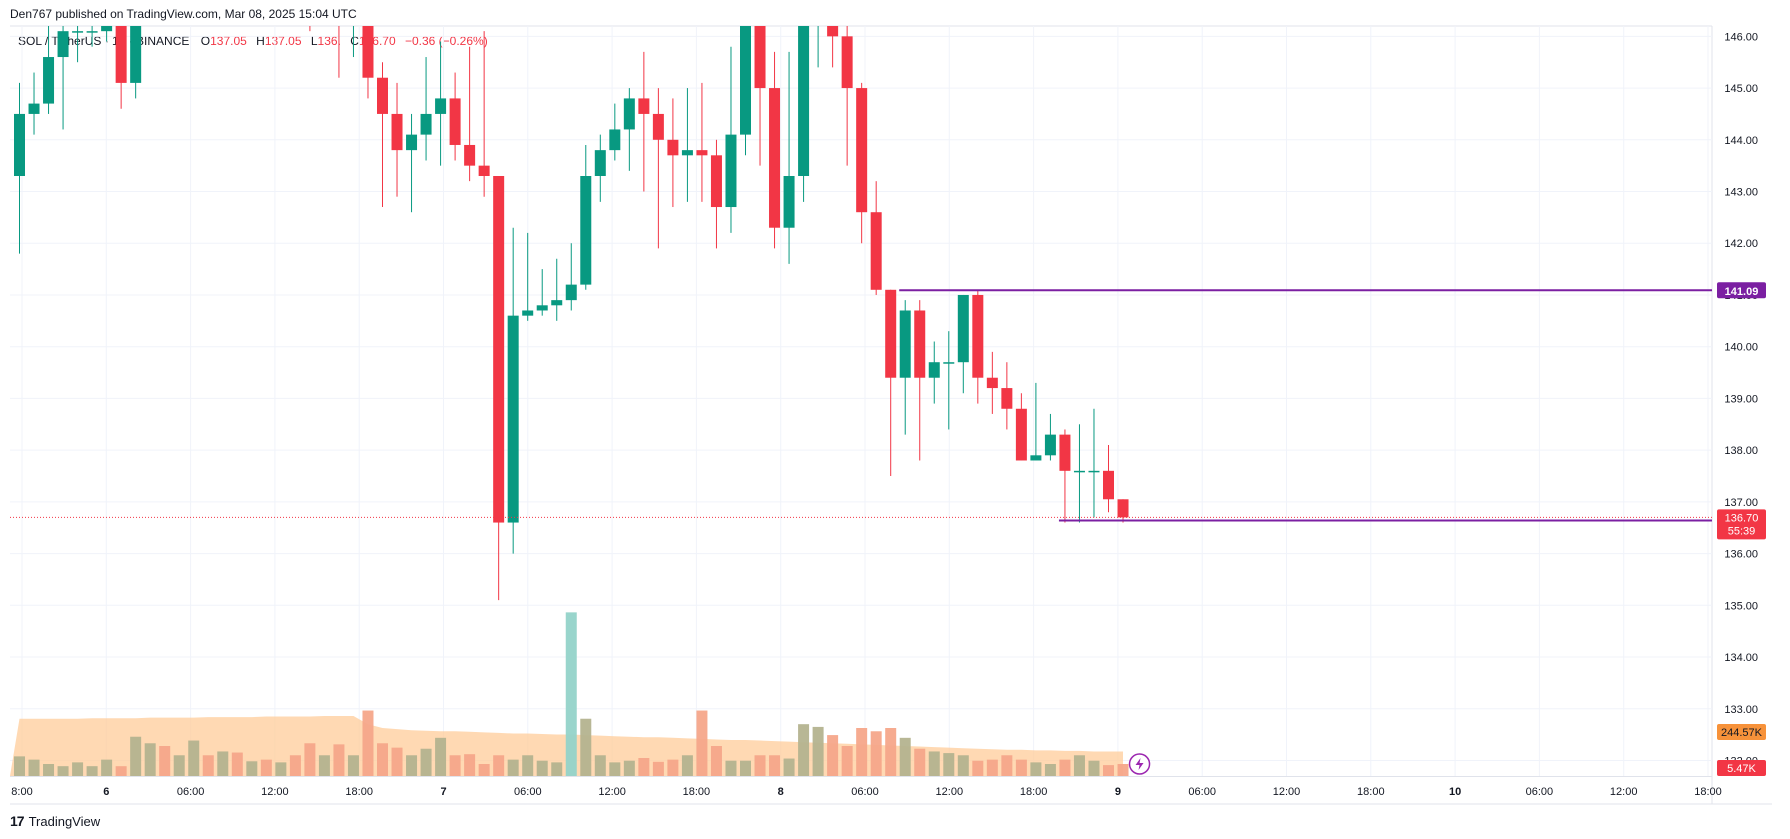 The width and height of the screenshot is (1790, 839). Describe the element at coordinates (64, 821) in the screenshot. I see `tradingview-brand: TradingView` at that location.